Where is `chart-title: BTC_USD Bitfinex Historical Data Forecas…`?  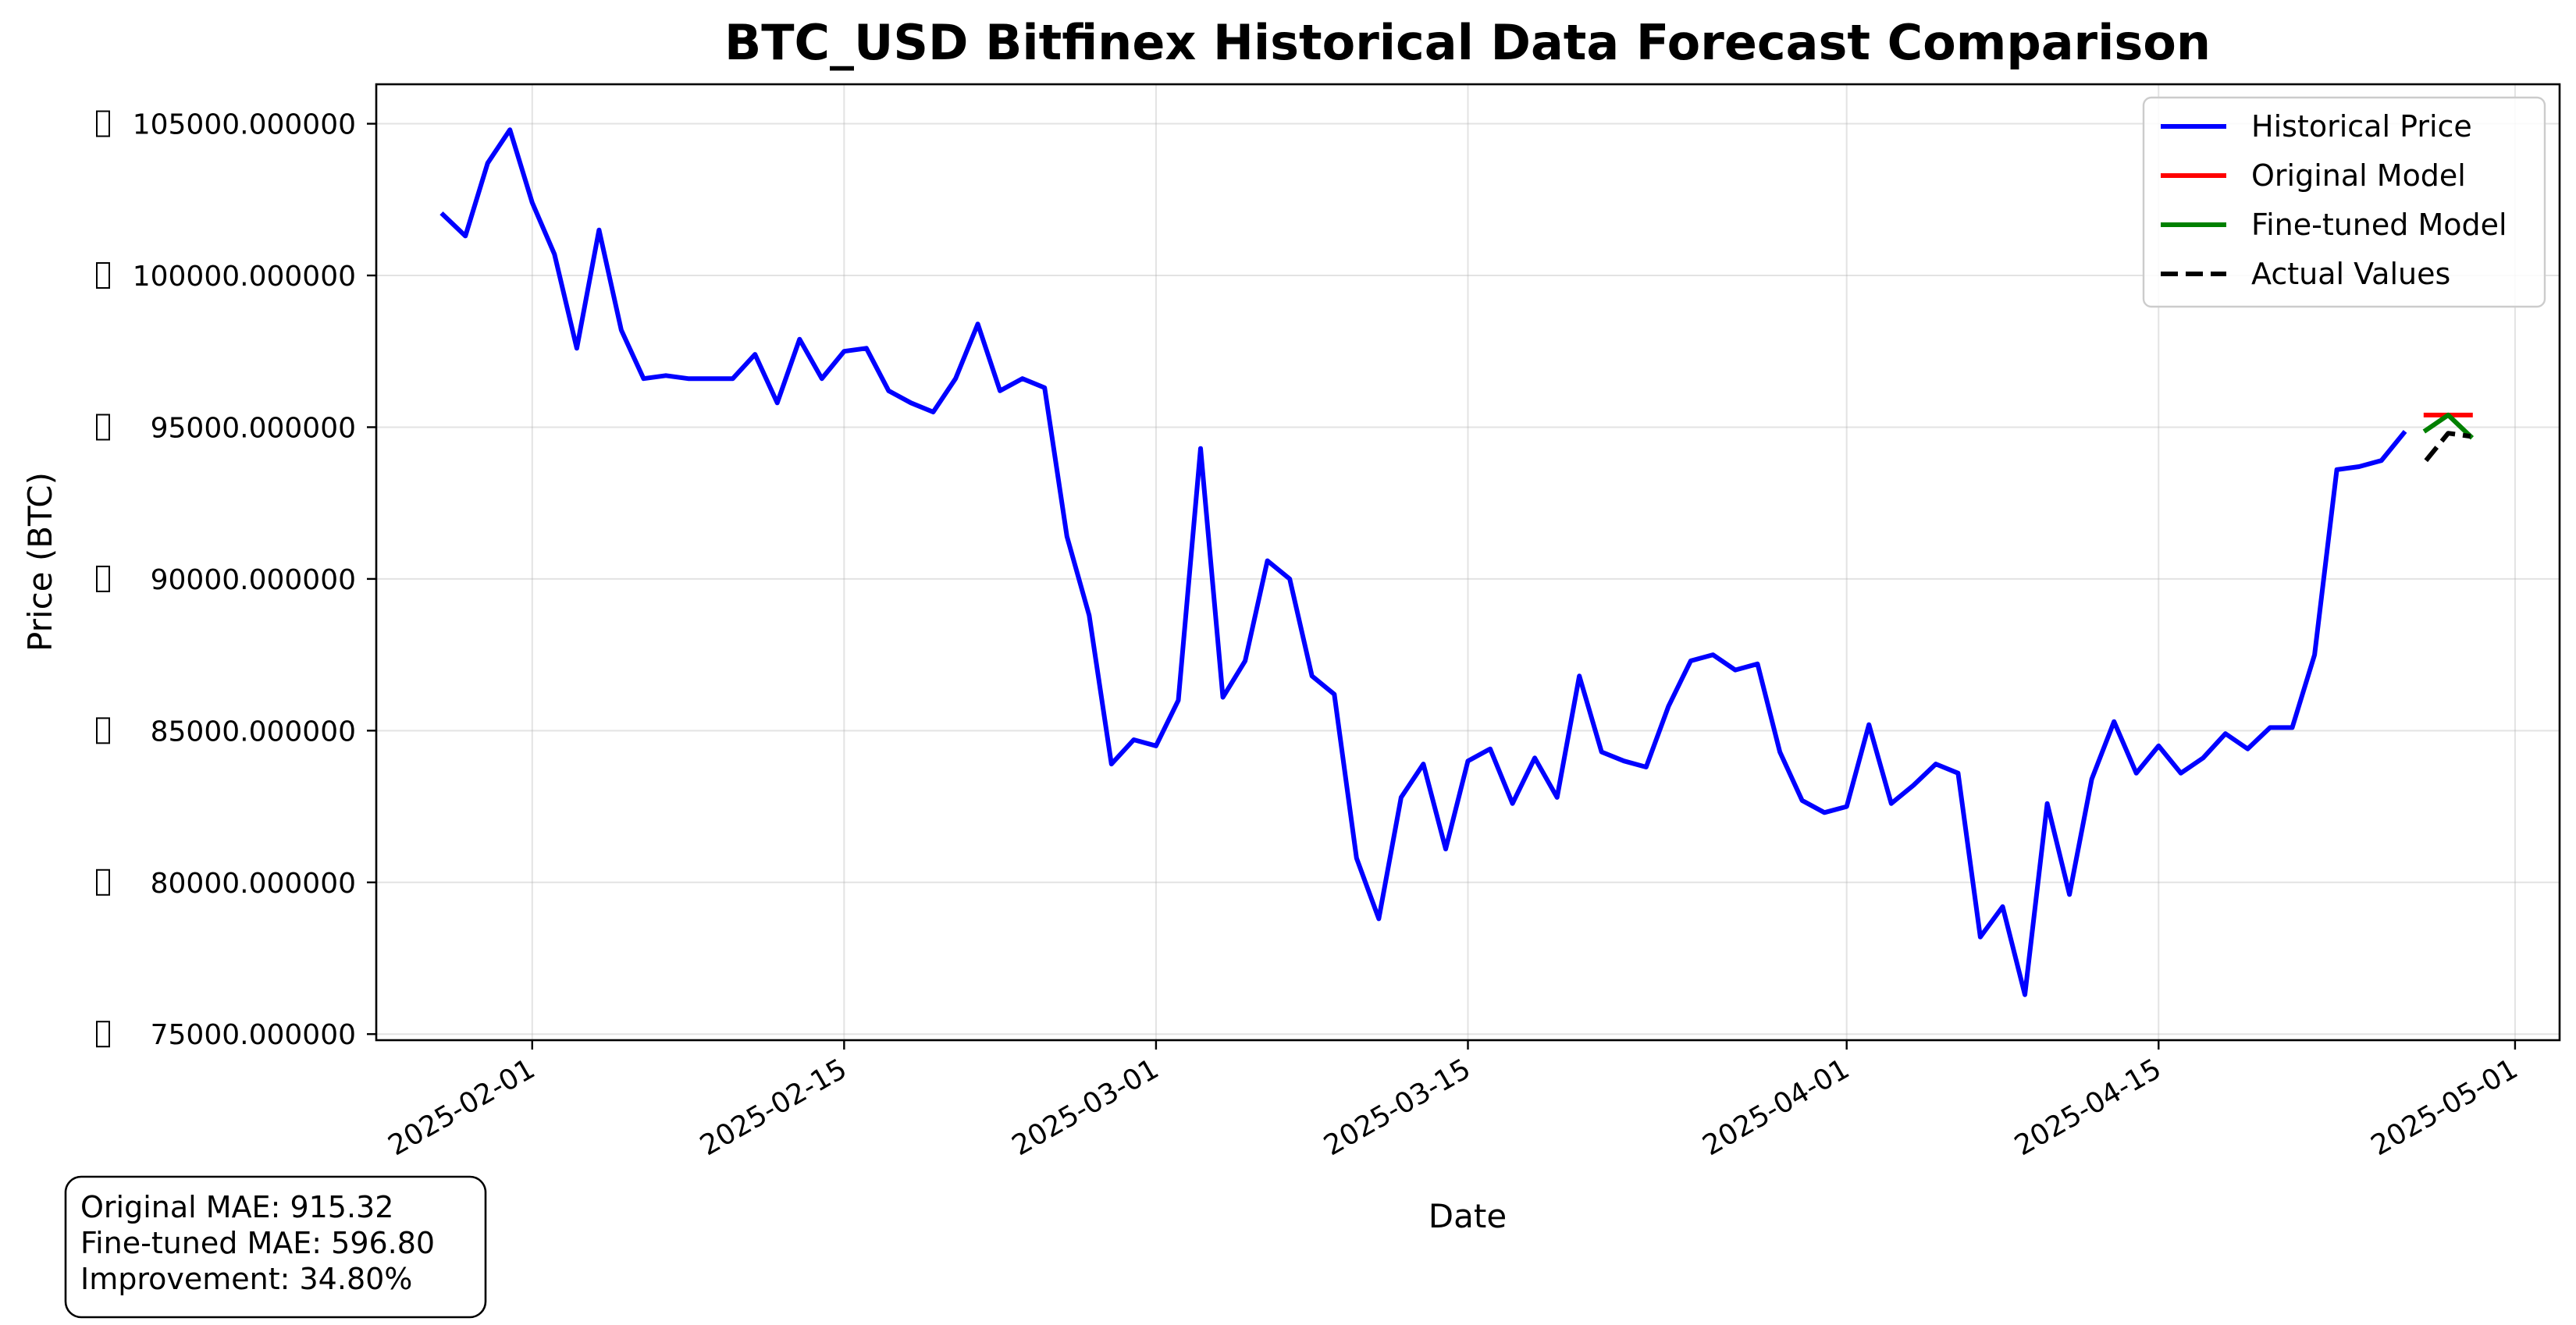
chart-title: BTC_USD Bitfinex Historical Data Forecas… is located at coordinates (1467, 42).